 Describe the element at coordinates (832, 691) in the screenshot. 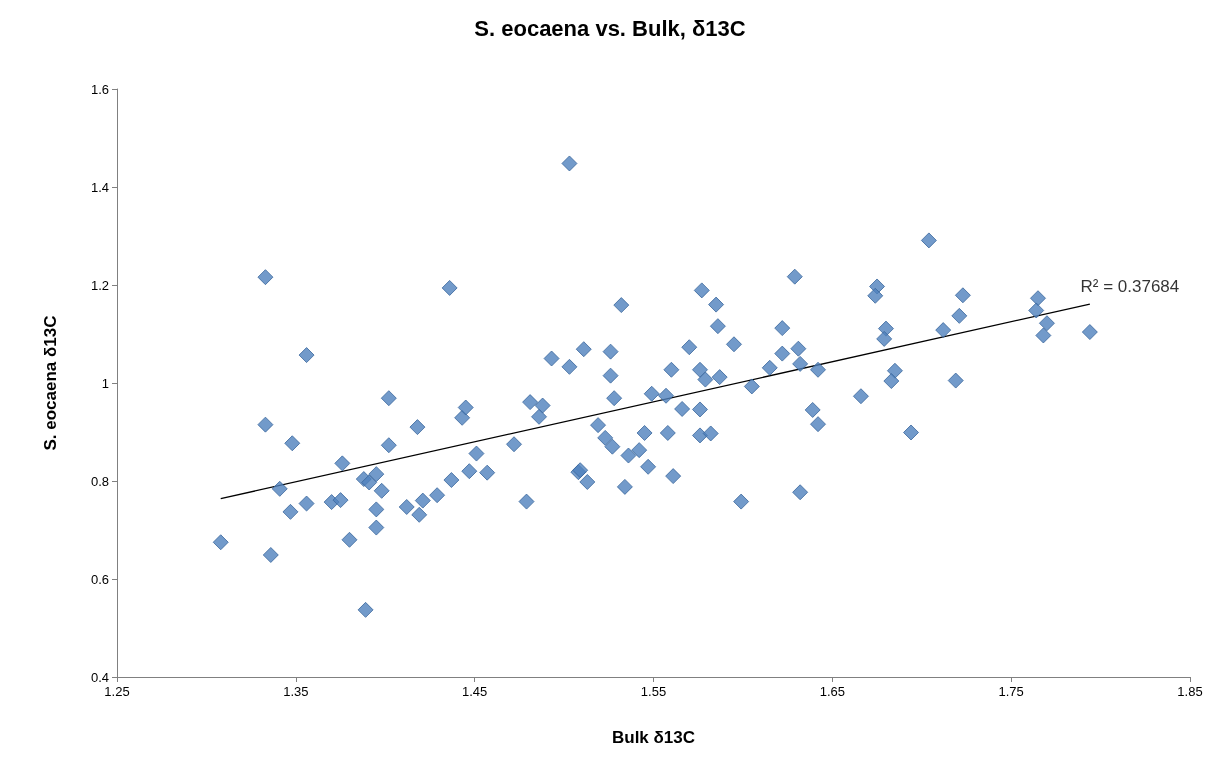

I see `x-tick-label: 1.65` at that location.